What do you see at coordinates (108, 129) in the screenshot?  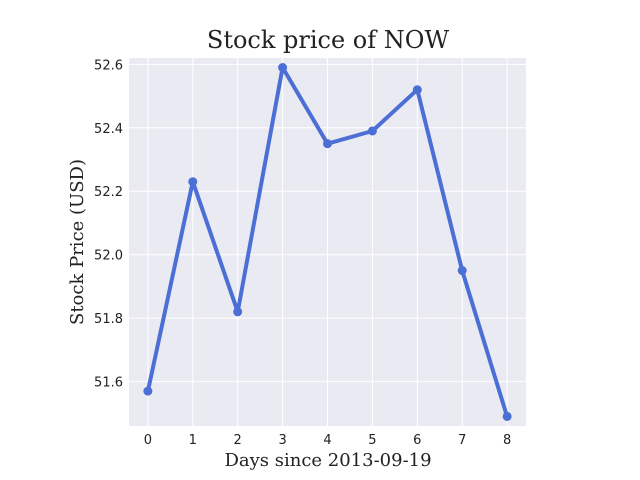 I see `y-tick-label: 52.4` at bounding box center [108, 129].